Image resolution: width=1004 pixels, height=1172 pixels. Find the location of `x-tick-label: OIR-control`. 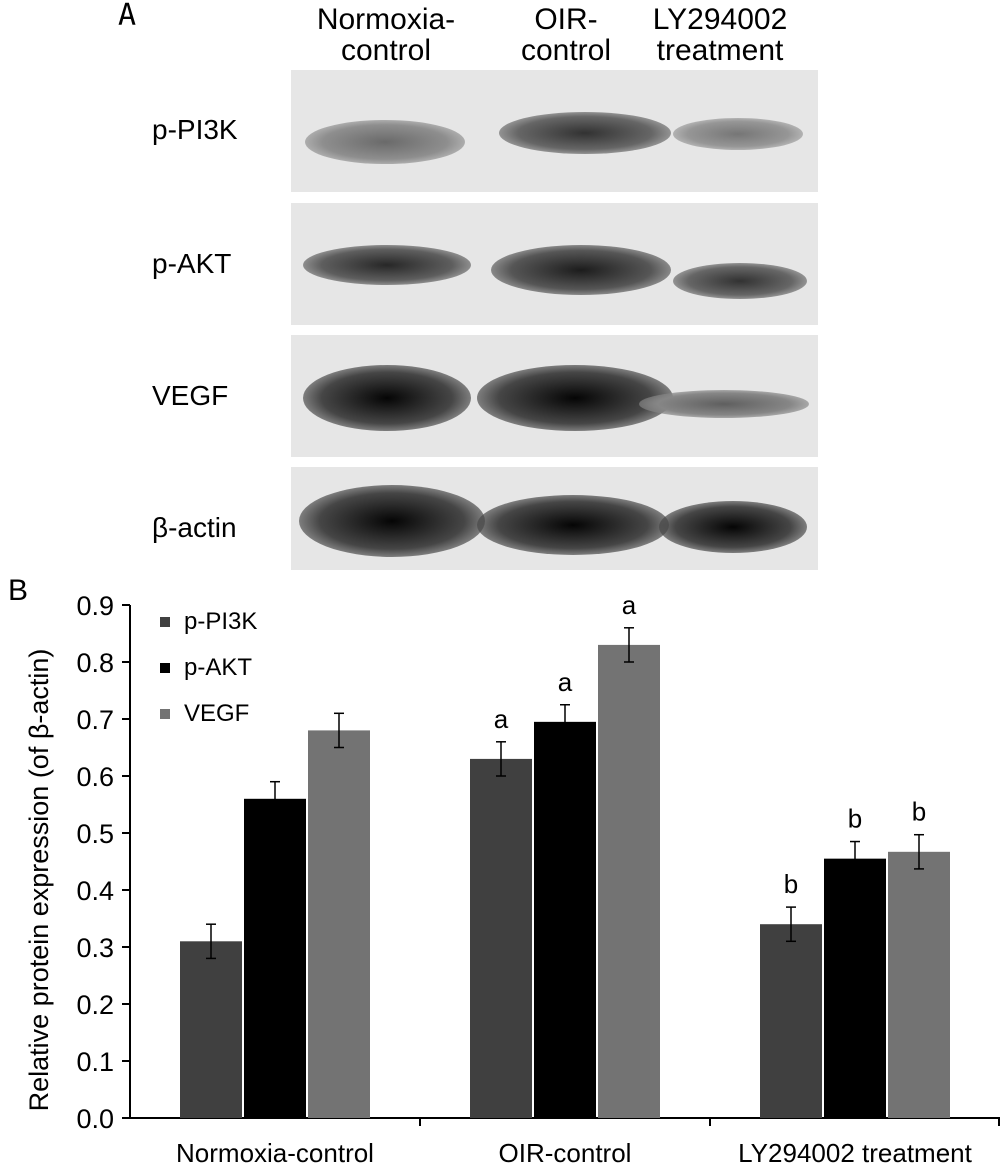

x-tick-label: OIR-control is located at coordinates (565, 1153).